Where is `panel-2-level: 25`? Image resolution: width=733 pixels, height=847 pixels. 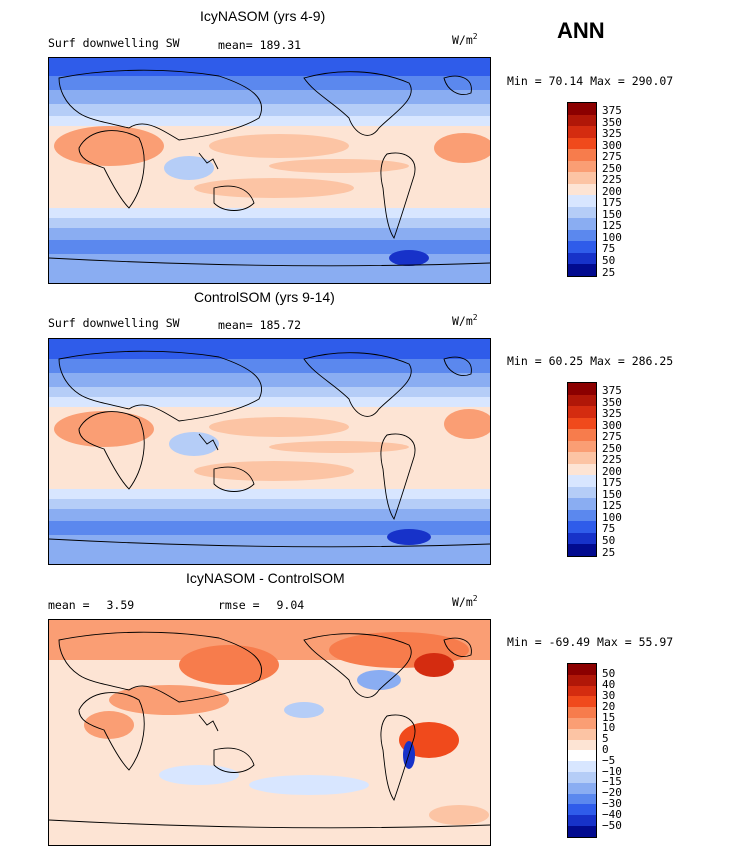 panel-2-level: 25 is located at coordinates (609, 552).